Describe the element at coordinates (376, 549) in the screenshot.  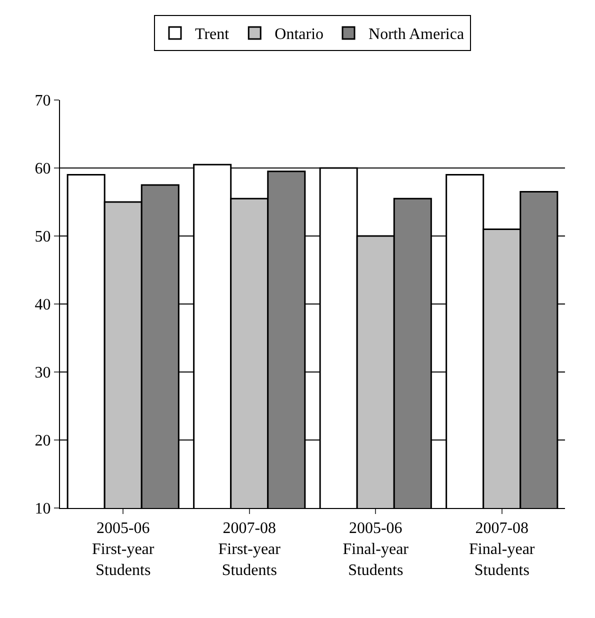
I see `x-tick-label: 2005-06 Final-year Students` at that location.